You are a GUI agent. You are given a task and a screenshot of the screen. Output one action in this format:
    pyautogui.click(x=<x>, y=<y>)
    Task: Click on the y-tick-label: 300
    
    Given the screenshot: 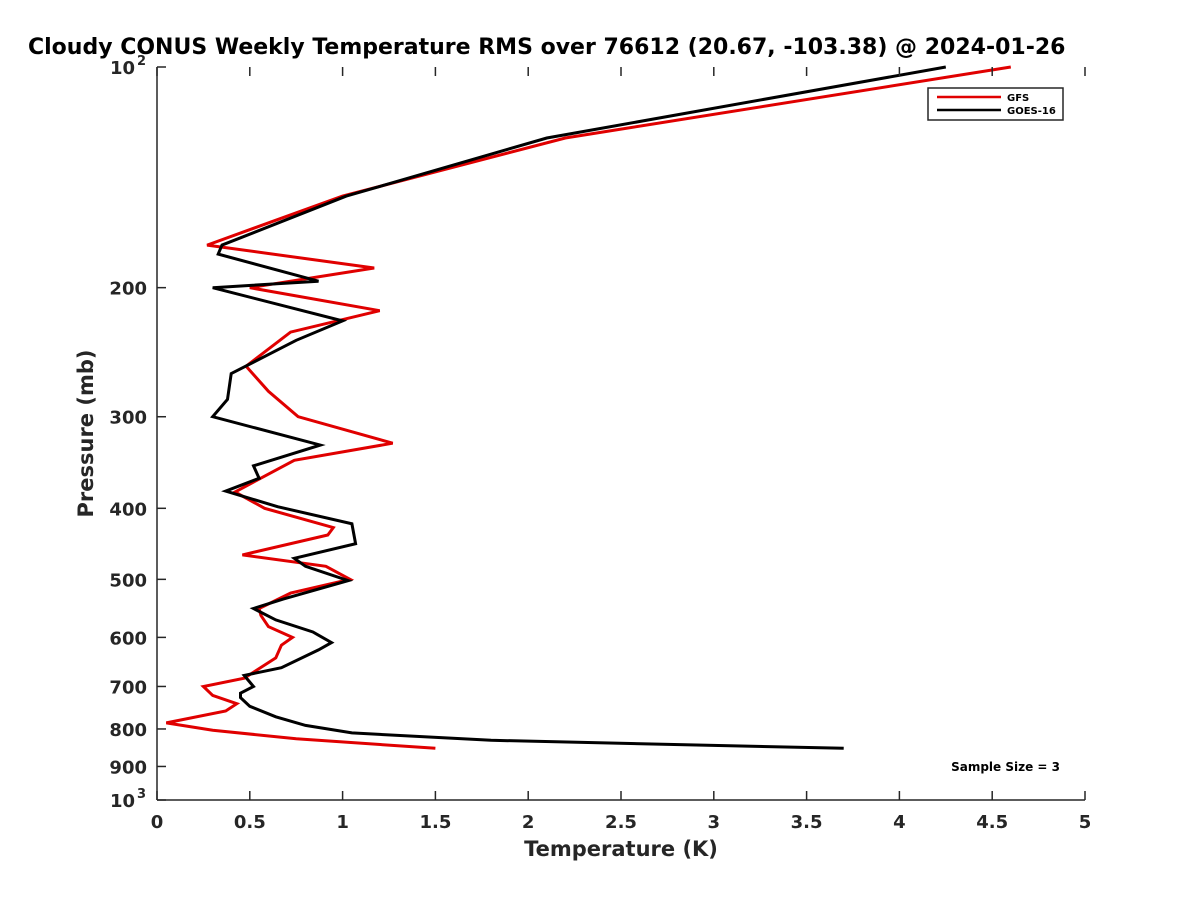 What is the action you would take?
    pyautogui.click(x=128, y=418)
    